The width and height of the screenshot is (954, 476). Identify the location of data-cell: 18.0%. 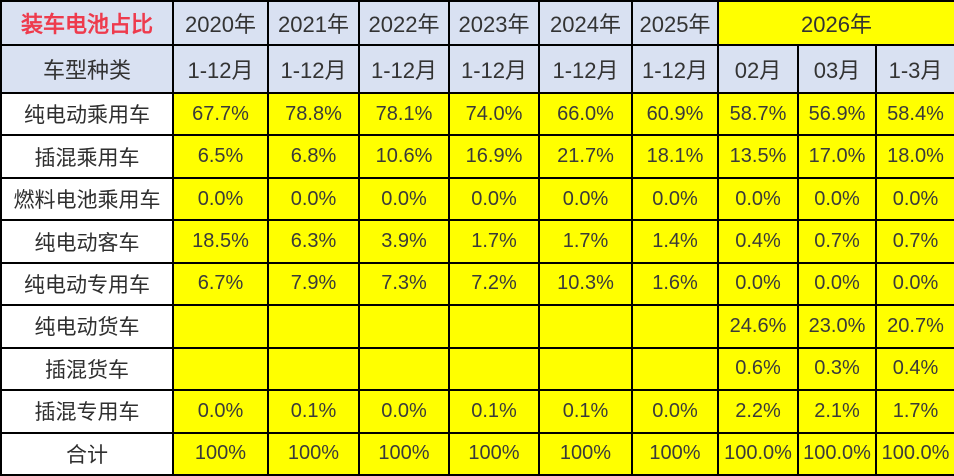
(914, 156).